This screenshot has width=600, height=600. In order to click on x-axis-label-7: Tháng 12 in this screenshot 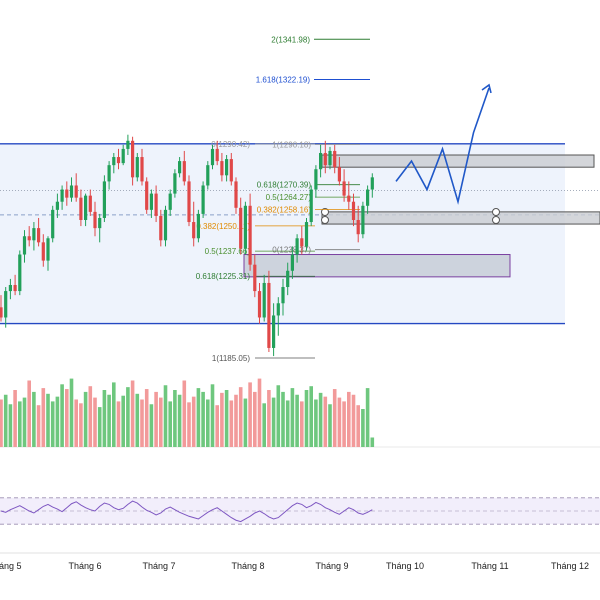, I will do `click(570, 566)`.